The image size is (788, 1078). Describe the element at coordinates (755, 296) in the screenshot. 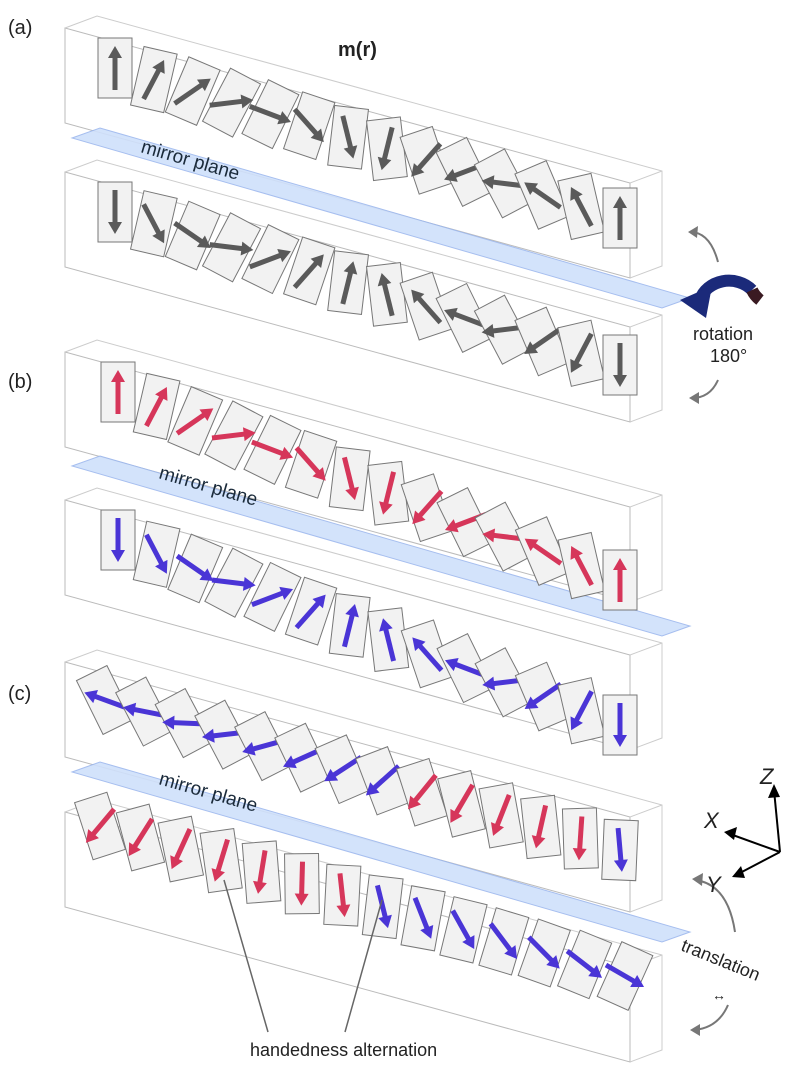

I see `rotation-arc-end` at that location.